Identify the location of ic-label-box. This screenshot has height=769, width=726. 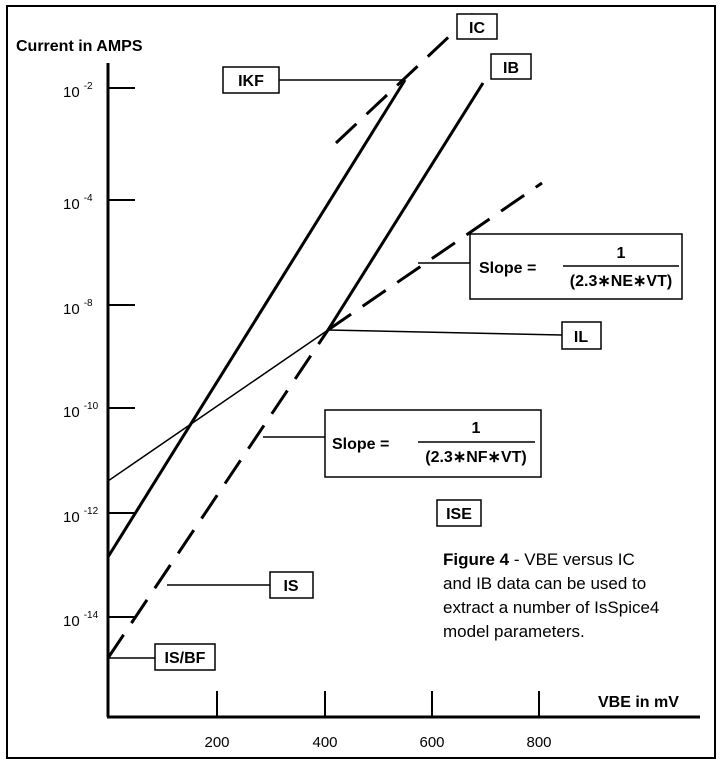
(477, 26).